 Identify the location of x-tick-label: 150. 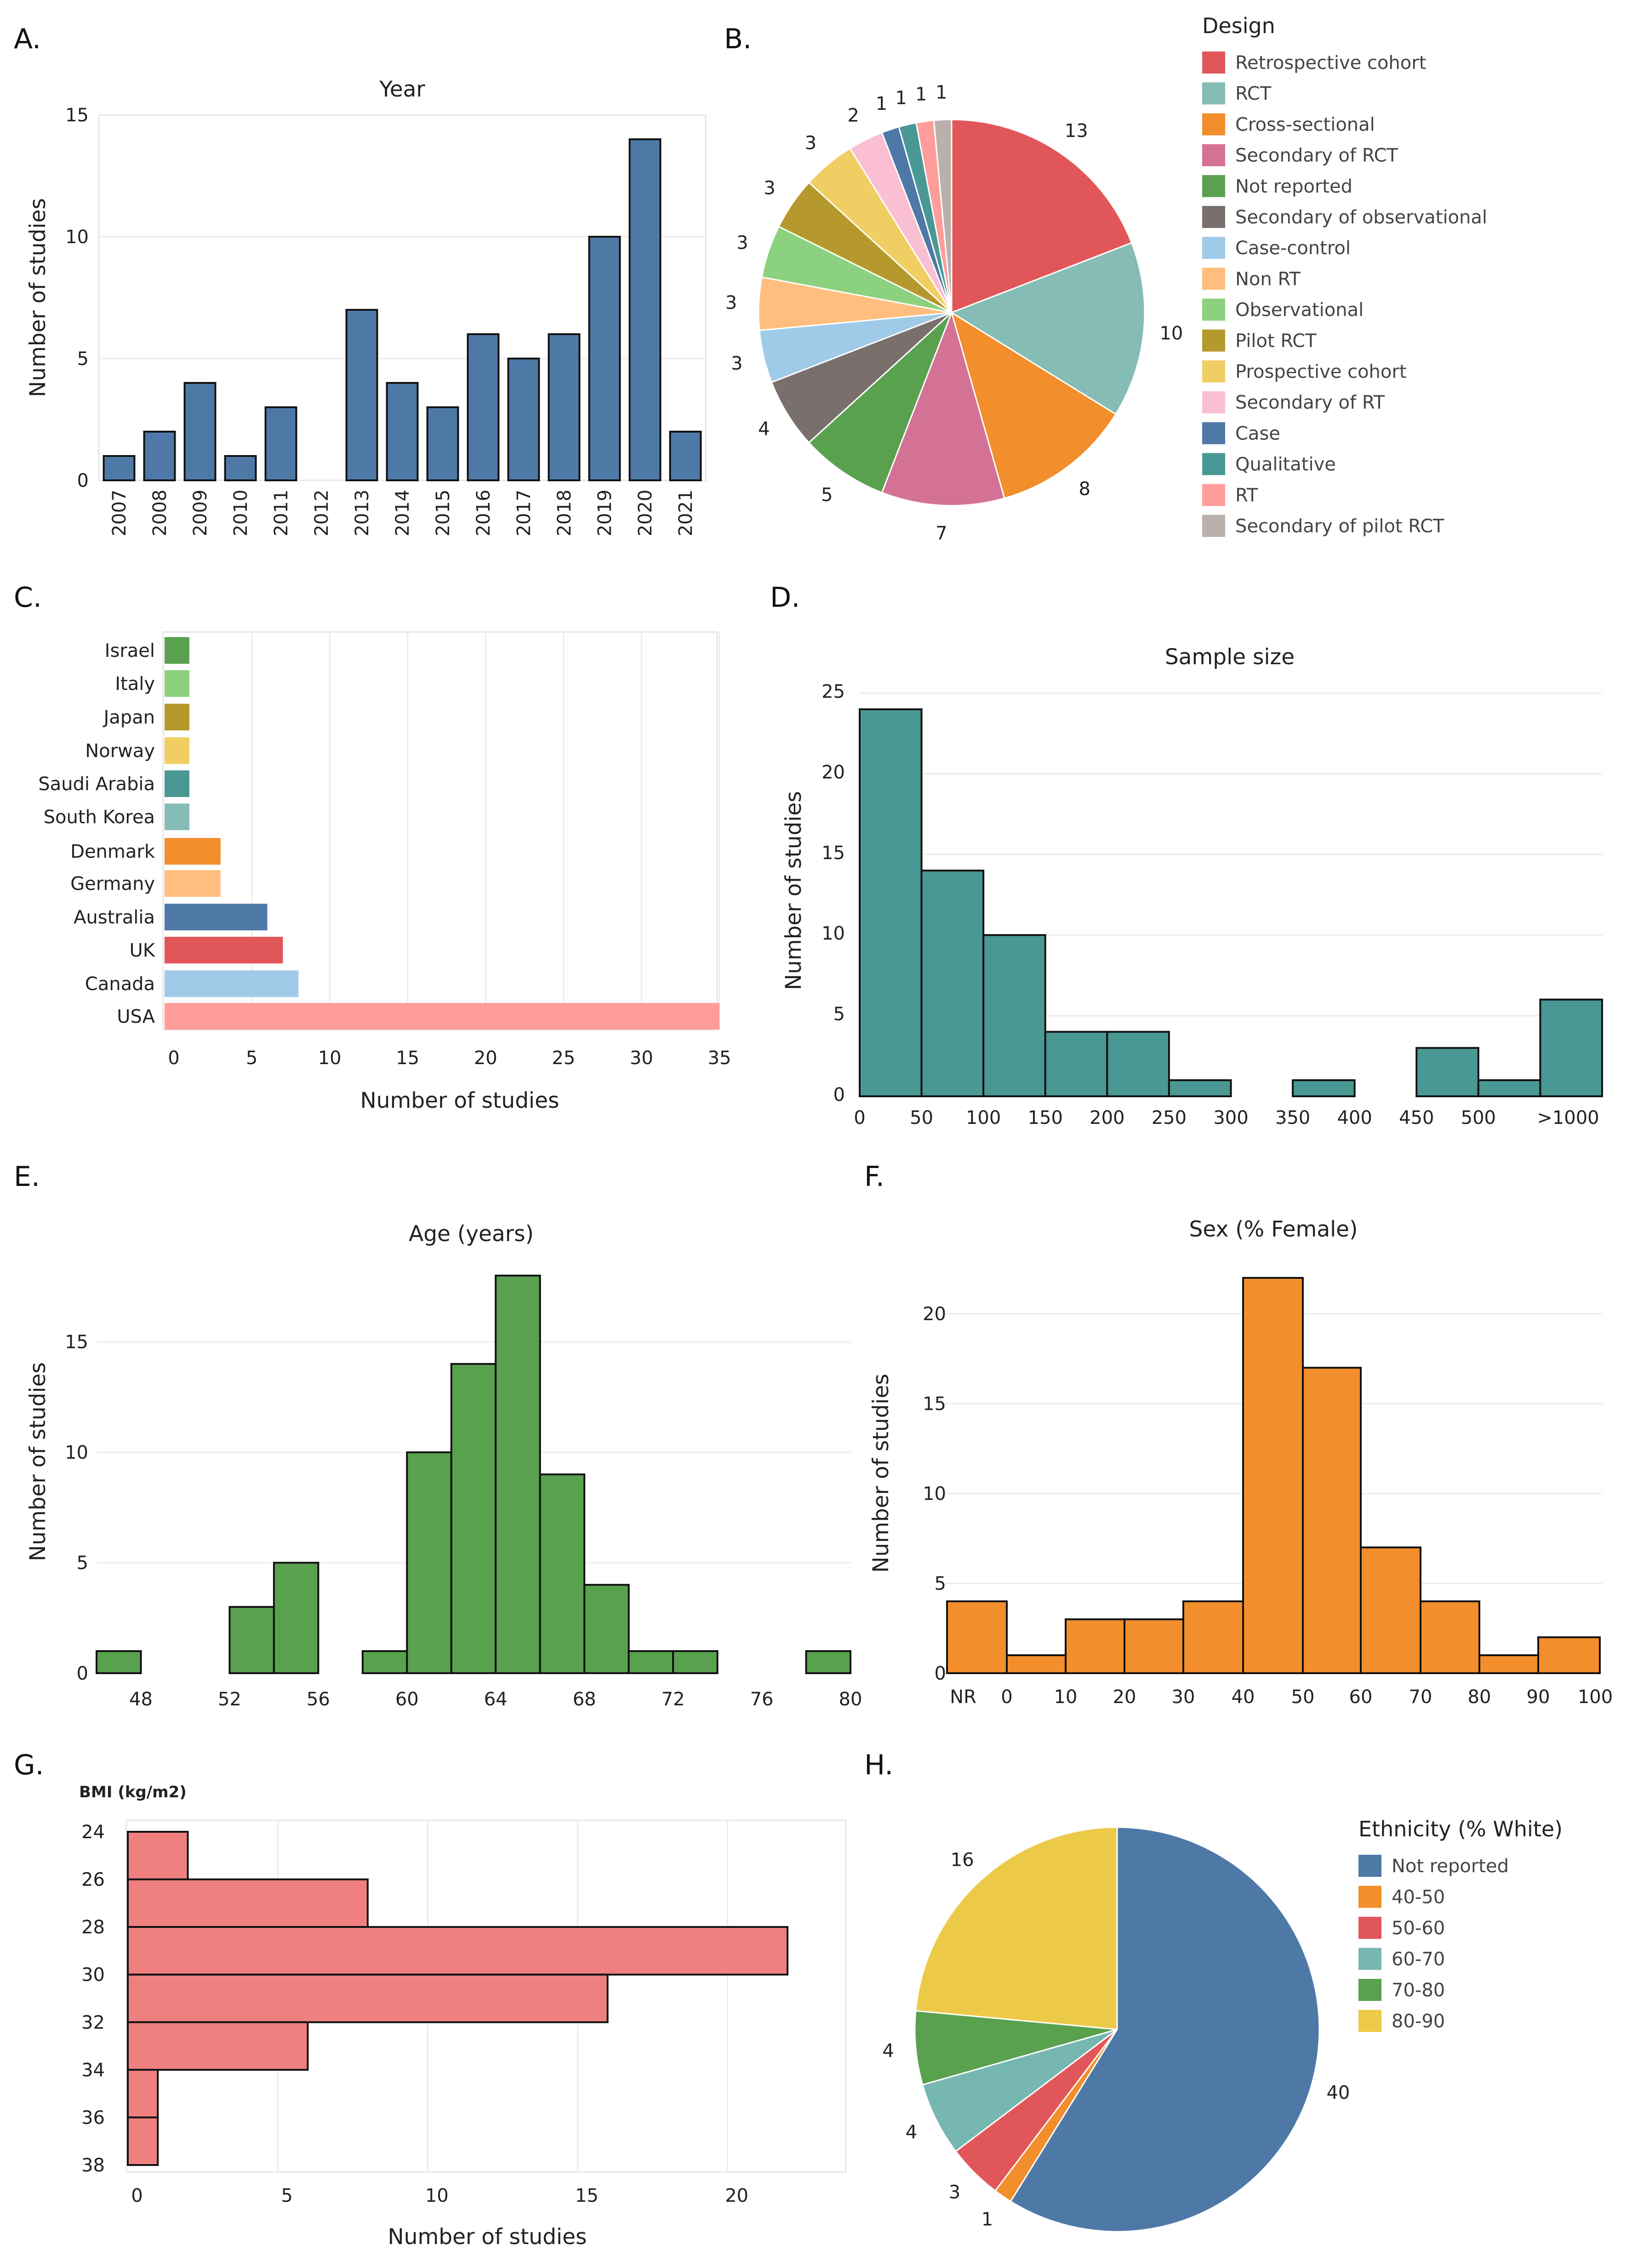
(1045, 1117).